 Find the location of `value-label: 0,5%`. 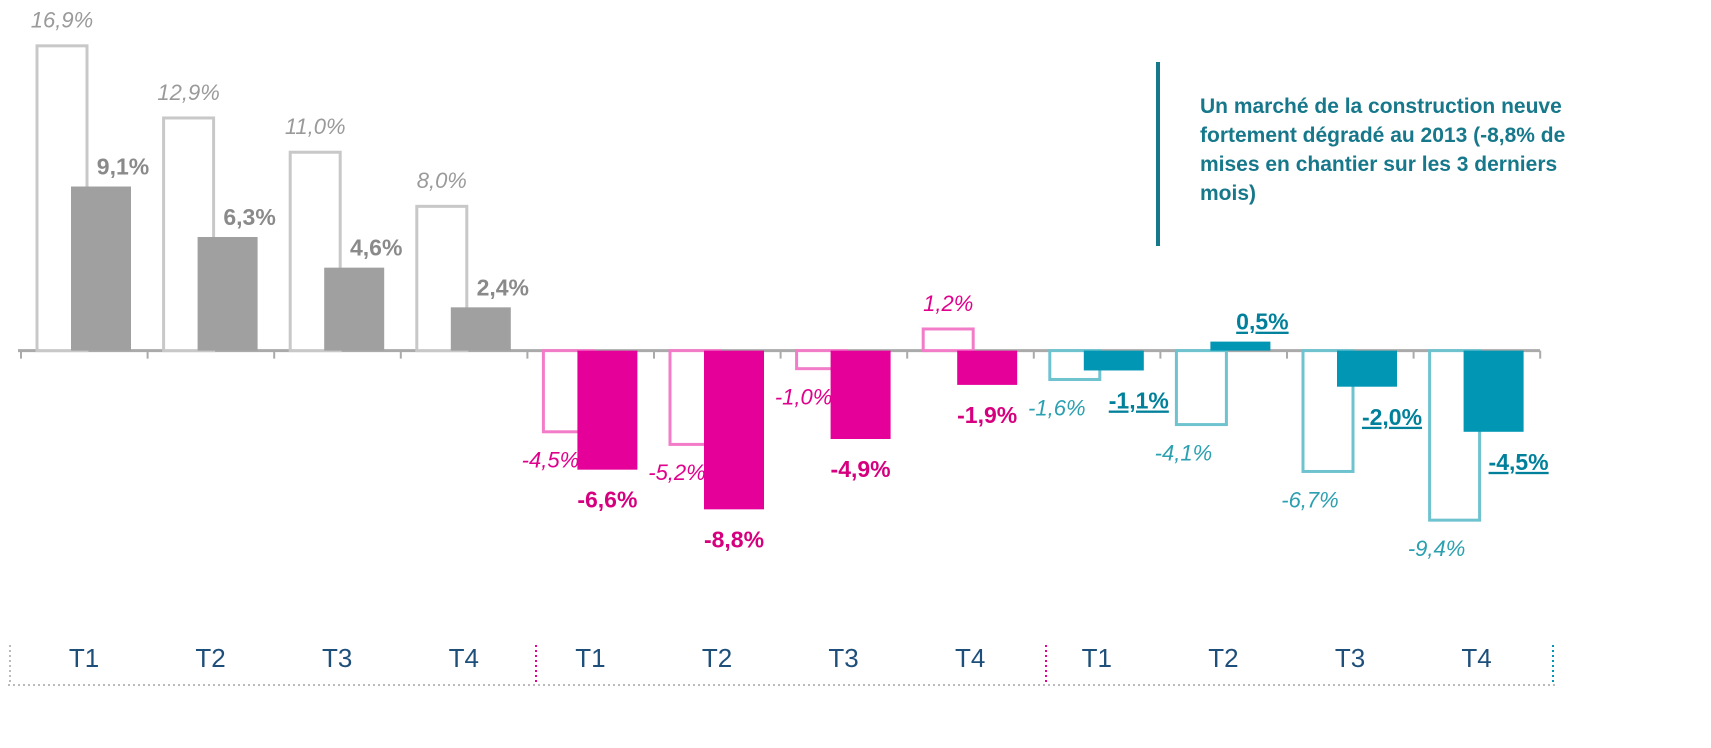

value-label: 0,5% is located at coordinates (1262, 322).